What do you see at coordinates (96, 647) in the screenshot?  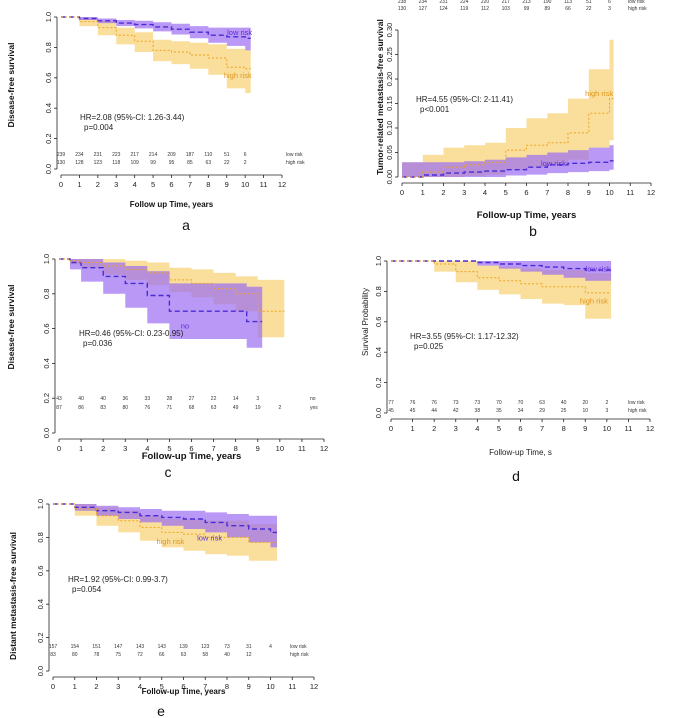 I see `risk-count: 151` at bounding box center [96, 647].